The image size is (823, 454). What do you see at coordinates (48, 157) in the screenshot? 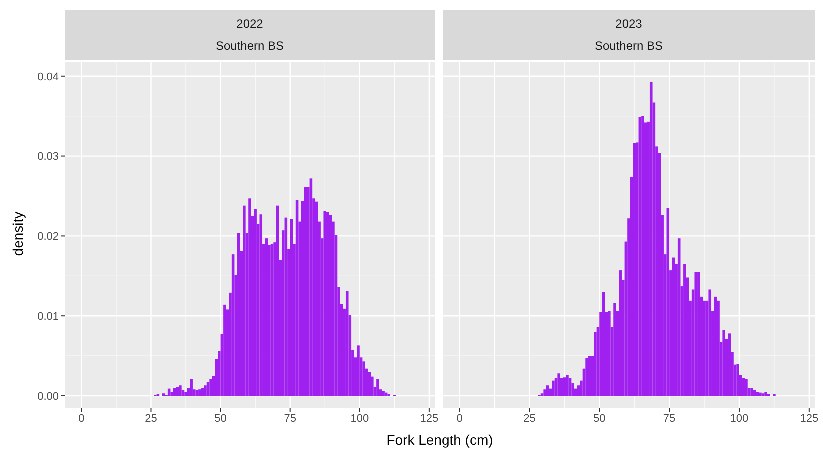
I see `y-tick-label: 0.03` at bounding box center [48, 157].